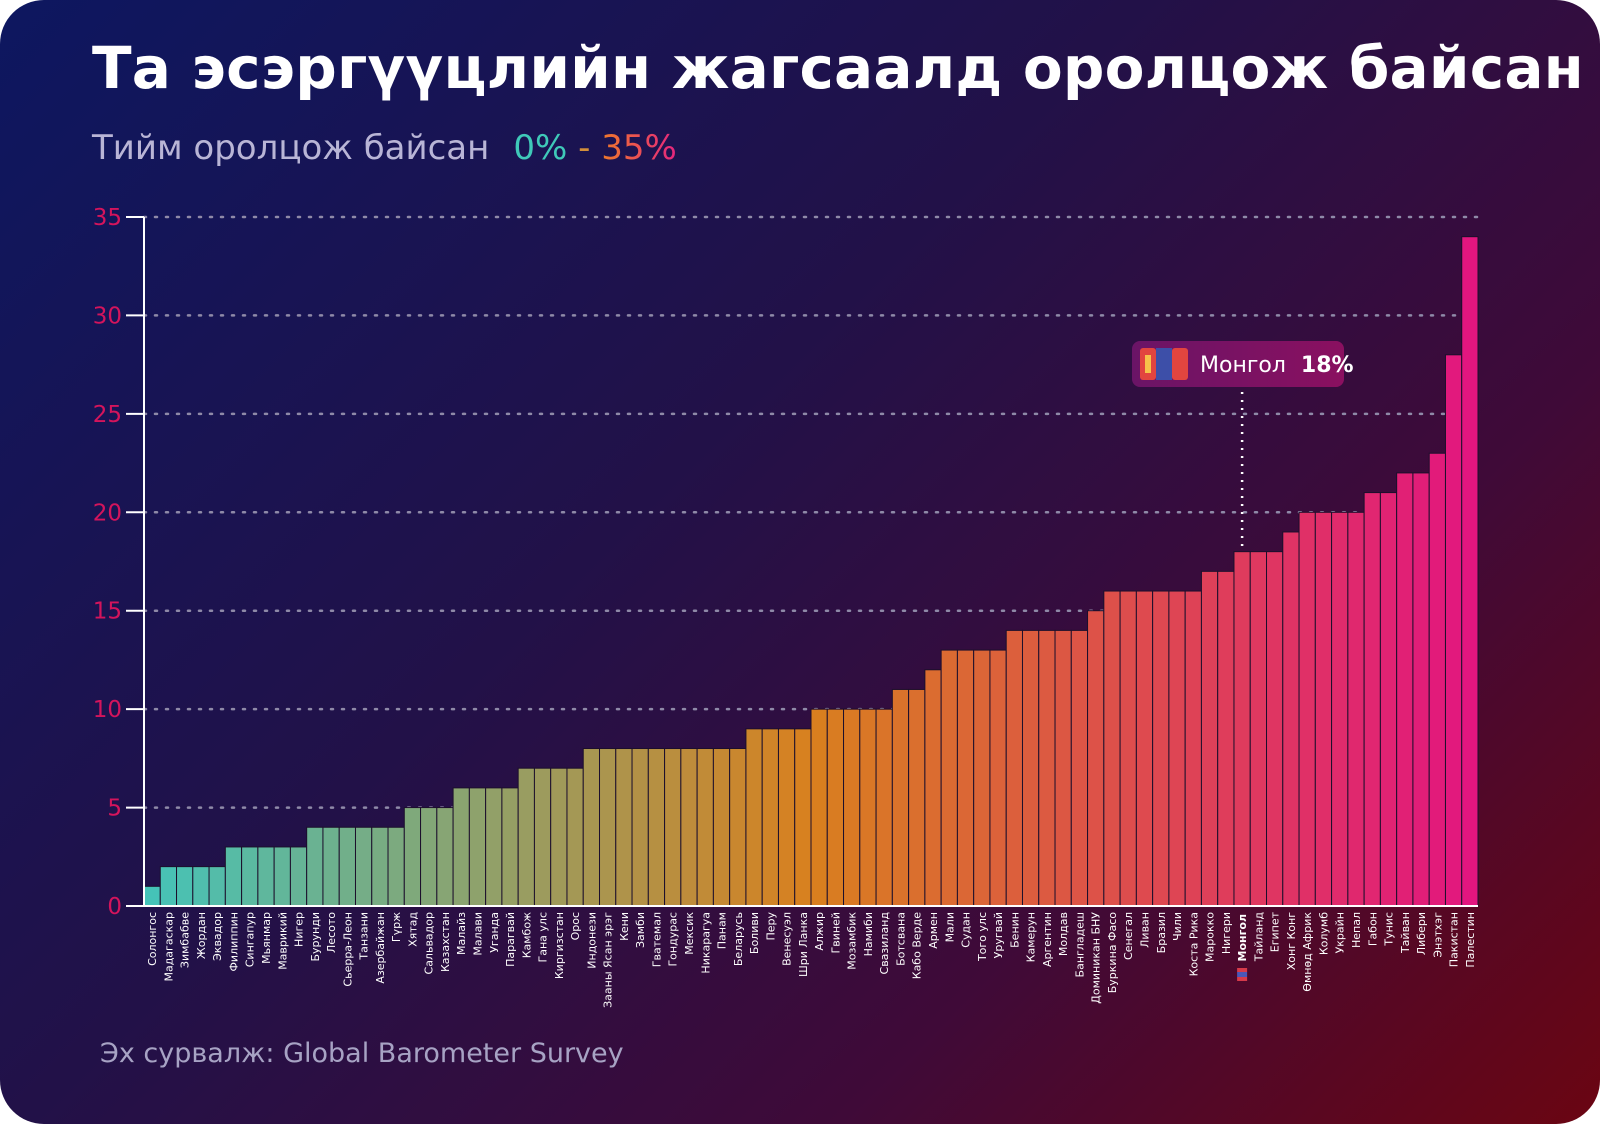 This screenshot has width=1600, height=1124. I want to click on x-tick-label: Эквадор, so click(217, 936).